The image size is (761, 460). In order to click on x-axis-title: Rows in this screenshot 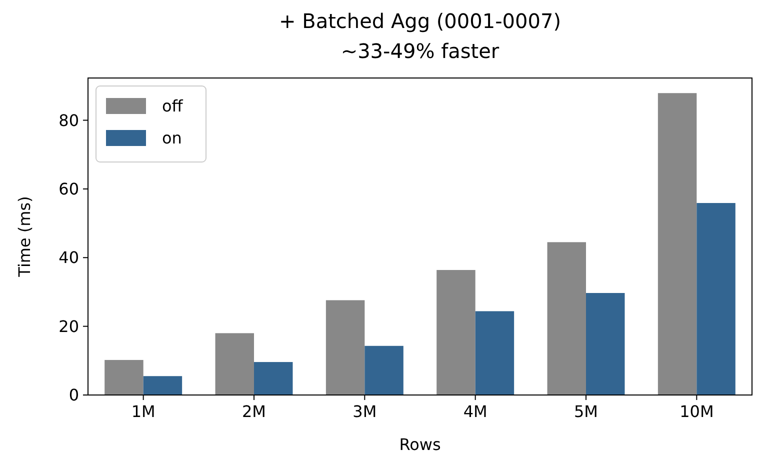, I will do `click(420, 444)`.